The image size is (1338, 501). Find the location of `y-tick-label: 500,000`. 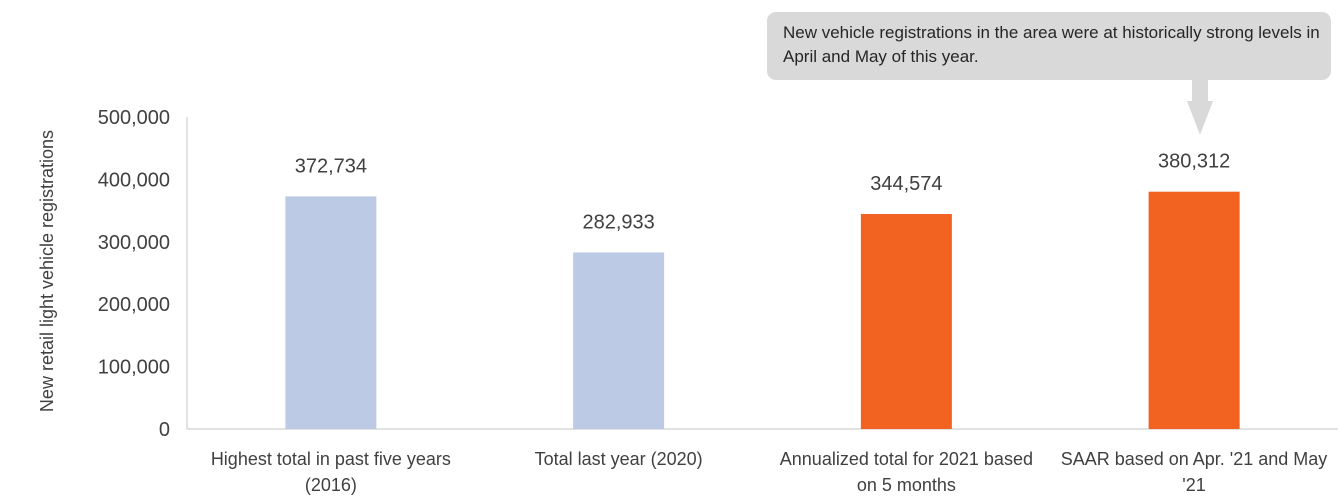

y-tick-label: 500,000 is located at coordinates (134, 118).